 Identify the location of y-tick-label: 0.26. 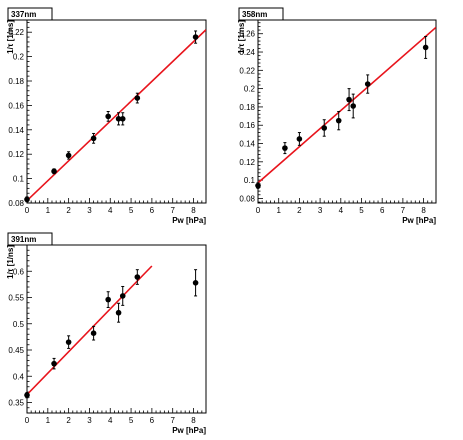
(247, 34).